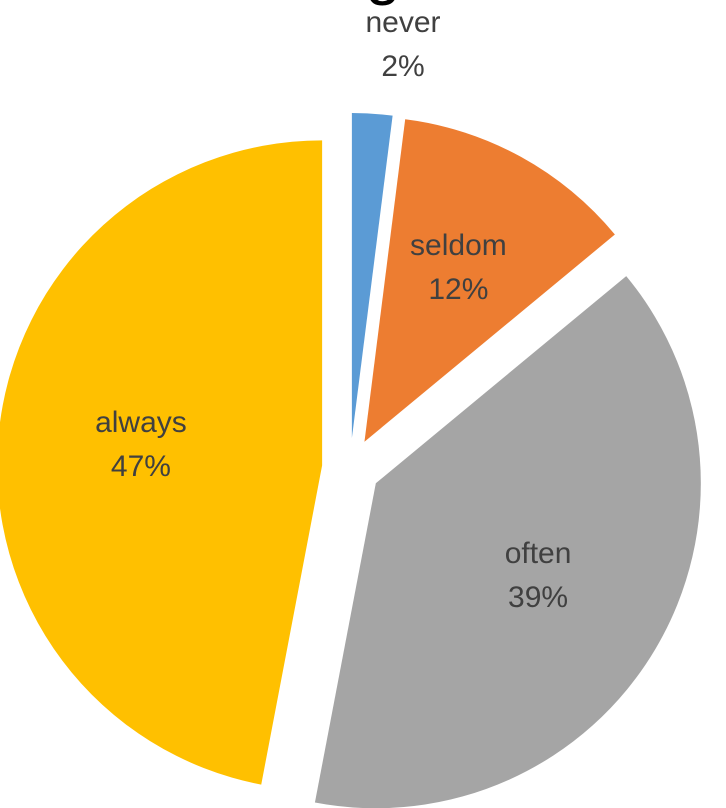 Image resolution: width=726 pixels, height=808 pixels. Describe the element at coordinates (402, 66) in the screenshot. I see `slice-value-label: 2%` at that location.